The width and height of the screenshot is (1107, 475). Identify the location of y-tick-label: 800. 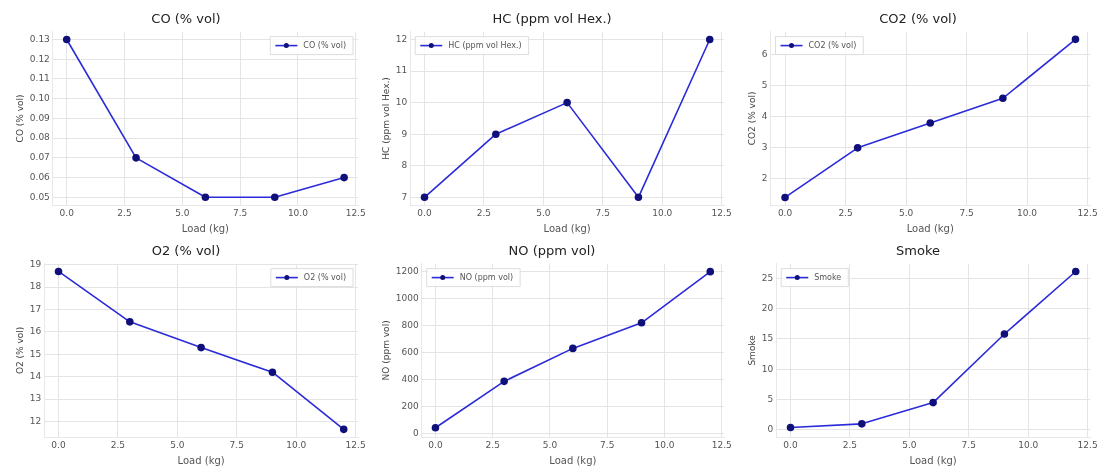
(410, 324).